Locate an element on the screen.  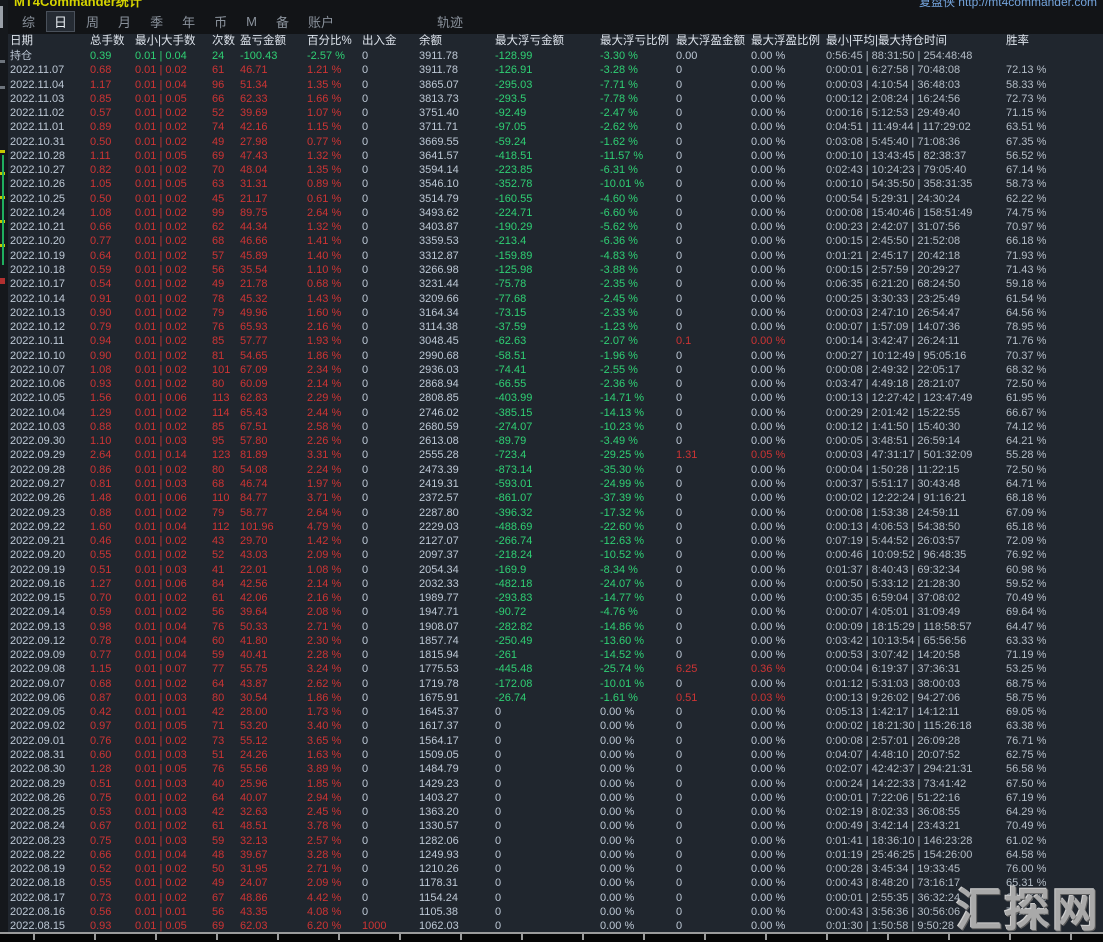
tab-月: 月 is located at coordinates (125, 22).